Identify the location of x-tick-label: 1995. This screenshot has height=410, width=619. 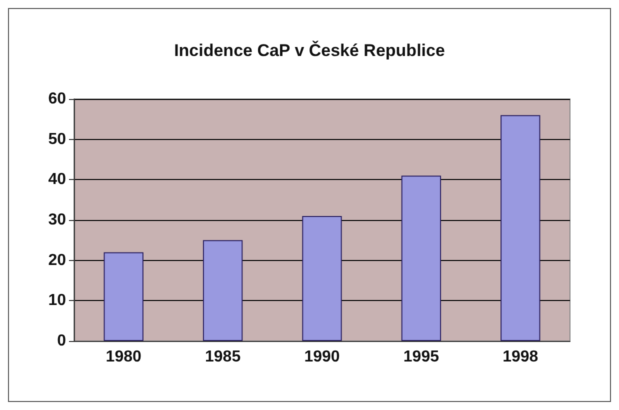
(421, 357).